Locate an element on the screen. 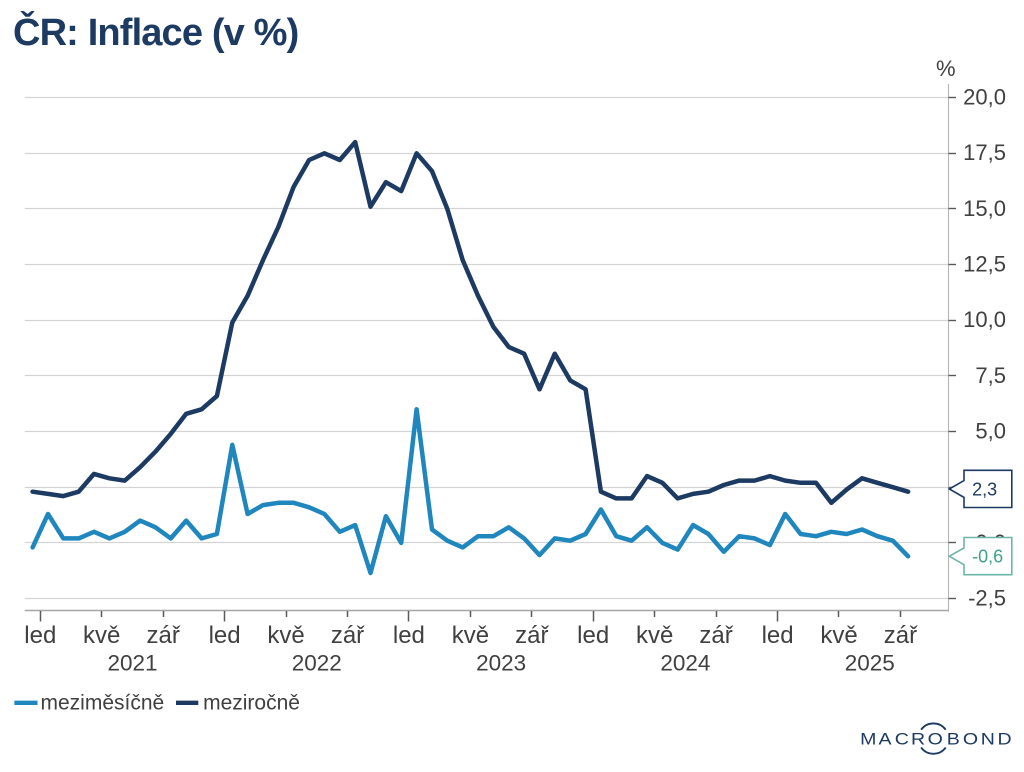  svg-text: 15,0 is located at coordinates (984, 208).